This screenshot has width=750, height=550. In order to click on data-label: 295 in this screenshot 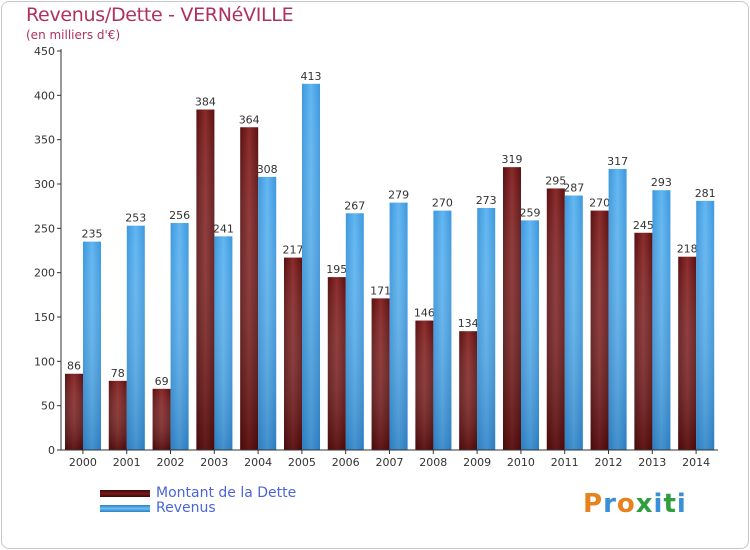, I will do `click(555, 180)`.